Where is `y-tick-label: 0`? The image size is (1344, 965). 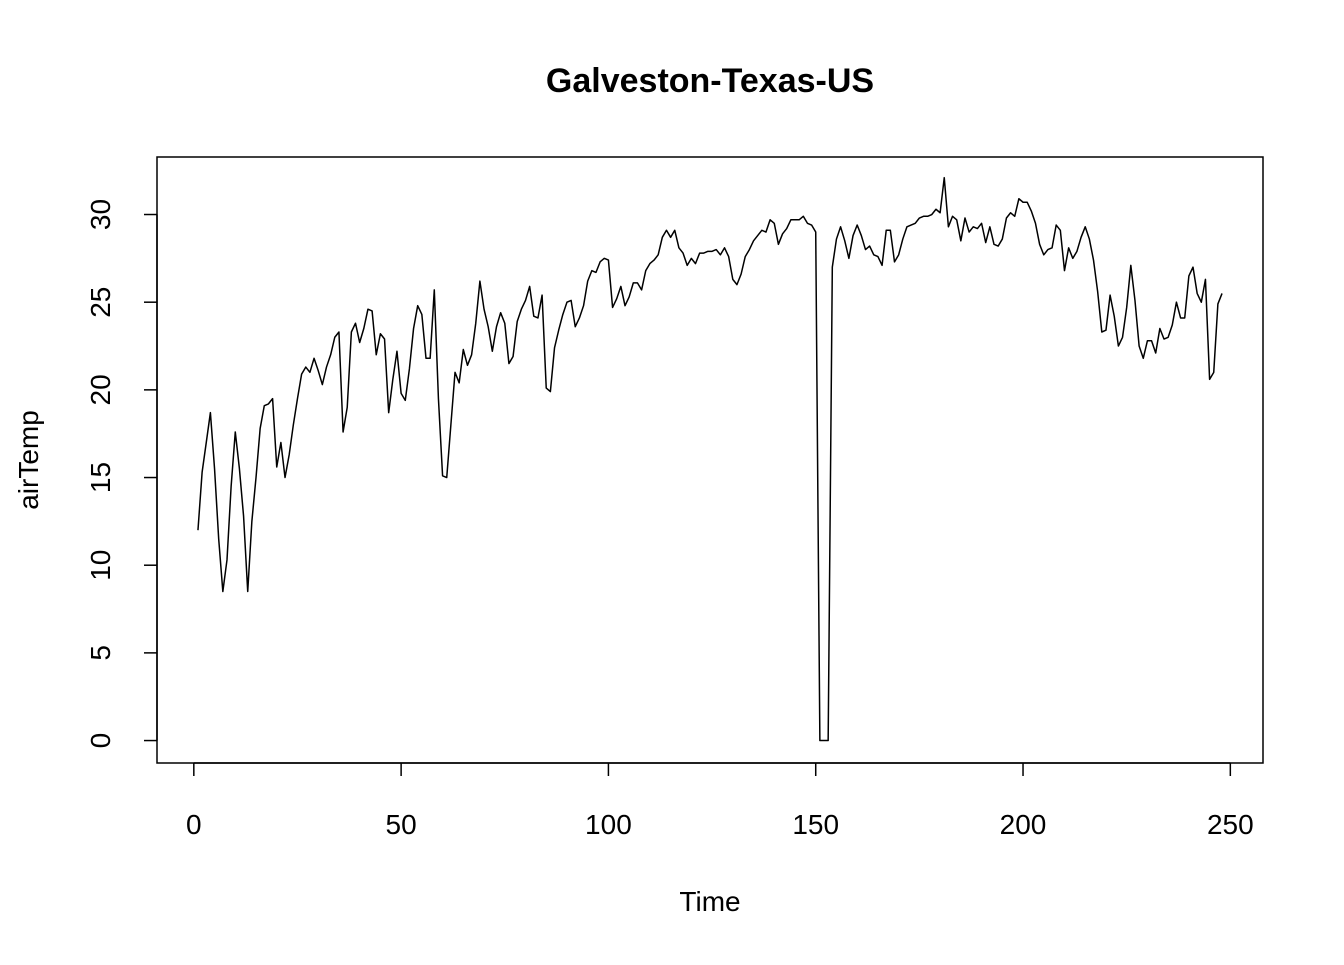
y-tick-label: 0 is located at coordinates (100, 741).